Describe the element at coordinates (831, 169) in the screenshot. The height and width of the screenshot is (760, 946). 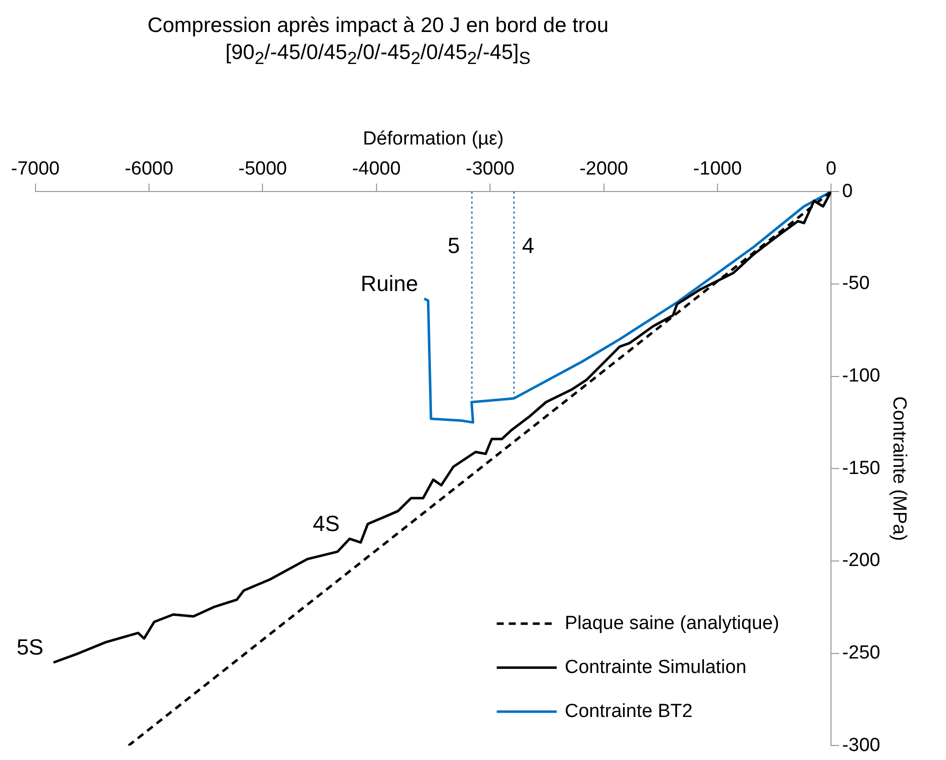
I see `x-tick-label: 0` at that location.